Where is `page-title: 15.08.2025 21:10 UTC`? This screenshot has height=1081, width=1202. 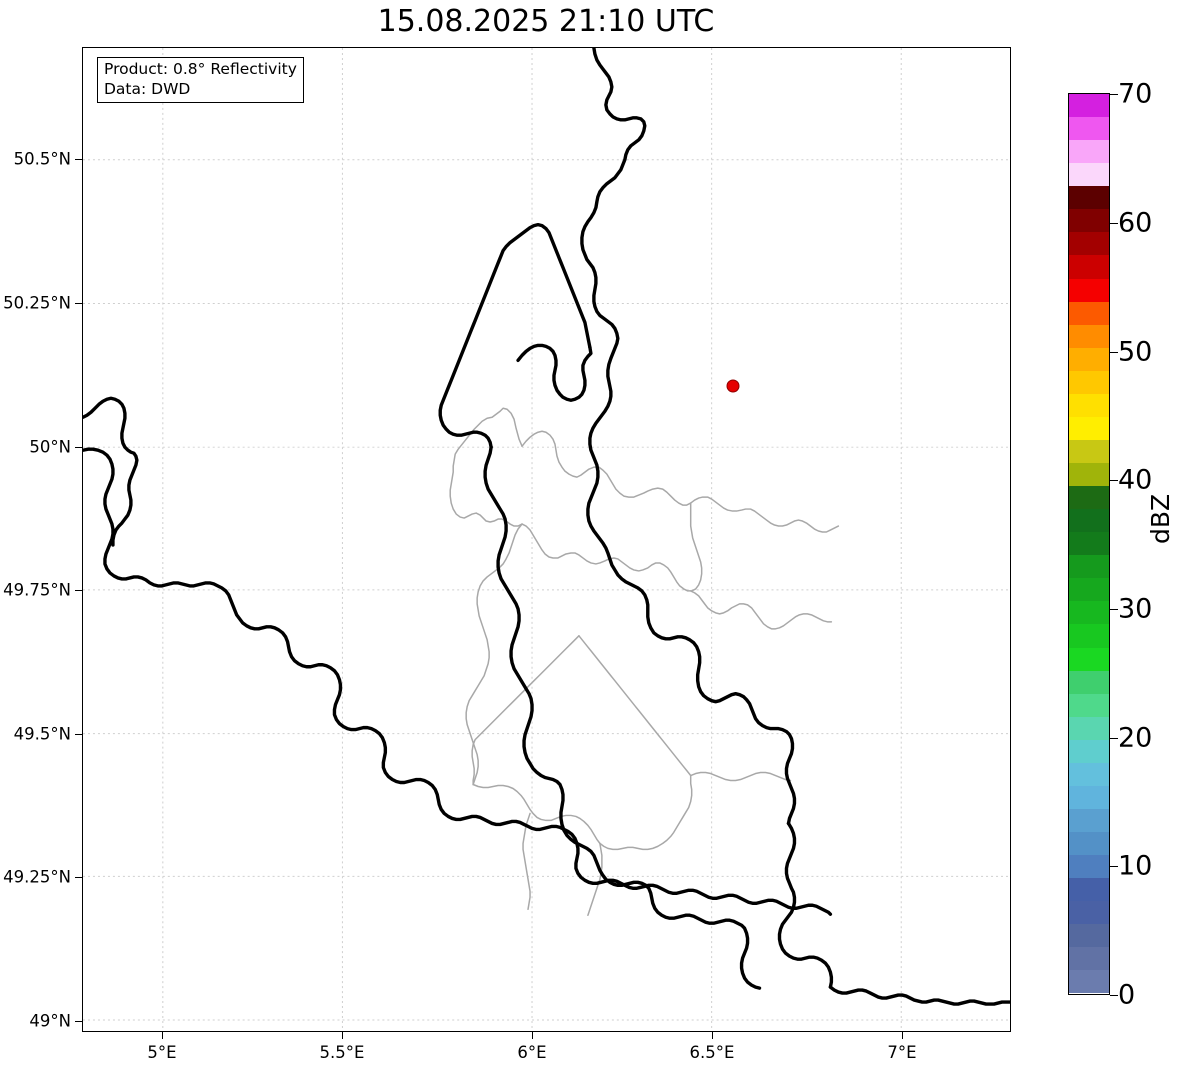
page-title: 15.08.2025 21:10 UTC is located at coordinates (546, 21).